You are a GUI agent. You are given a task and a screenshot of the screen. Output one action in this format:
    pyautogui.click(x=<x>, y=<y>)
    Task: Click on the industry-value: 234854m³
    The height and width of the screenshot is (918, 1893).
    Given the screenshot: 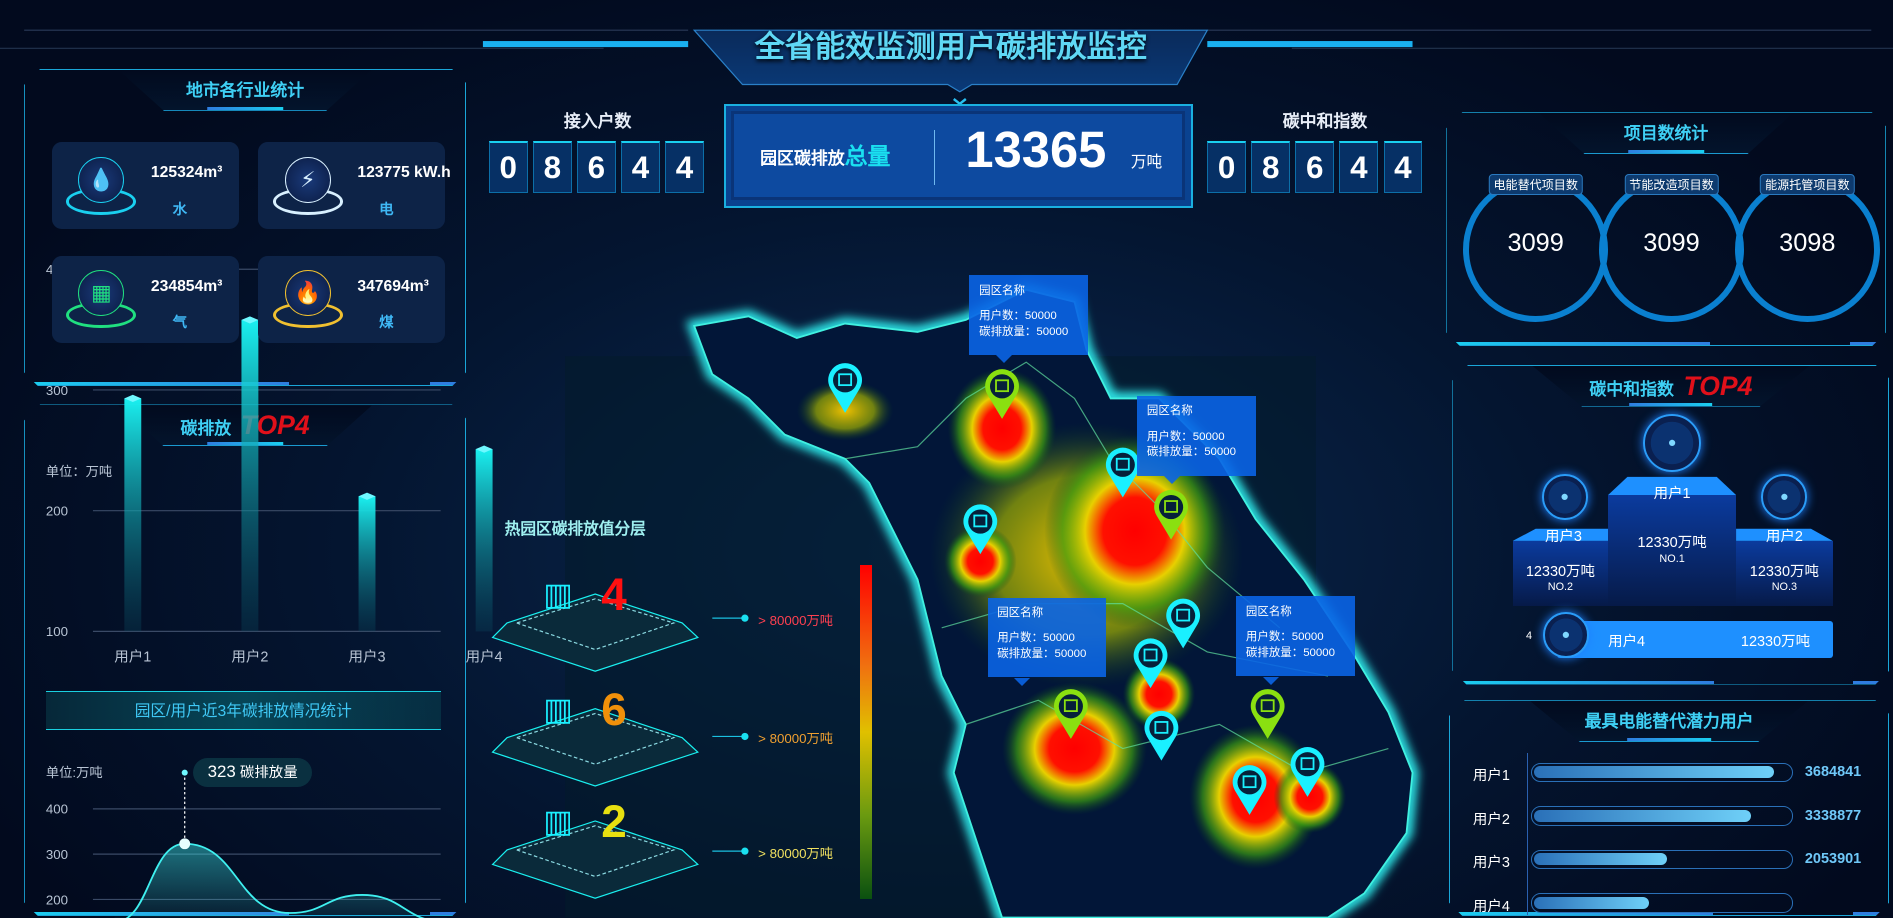 What is the action you would take?
    pyautogui.click(x=186, y=286)
    